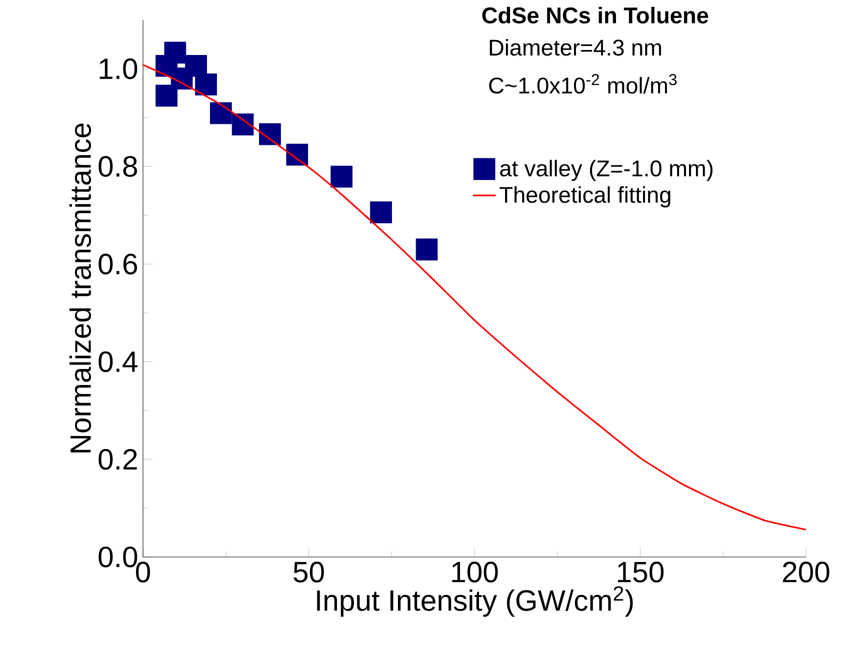 Image resolution: width=857 pixels, height=663 pixels. What do you see at coordinates (117, 459) in the screenshot?
I see `y-tick-label: 0.2` at bounding box center [117, 459].